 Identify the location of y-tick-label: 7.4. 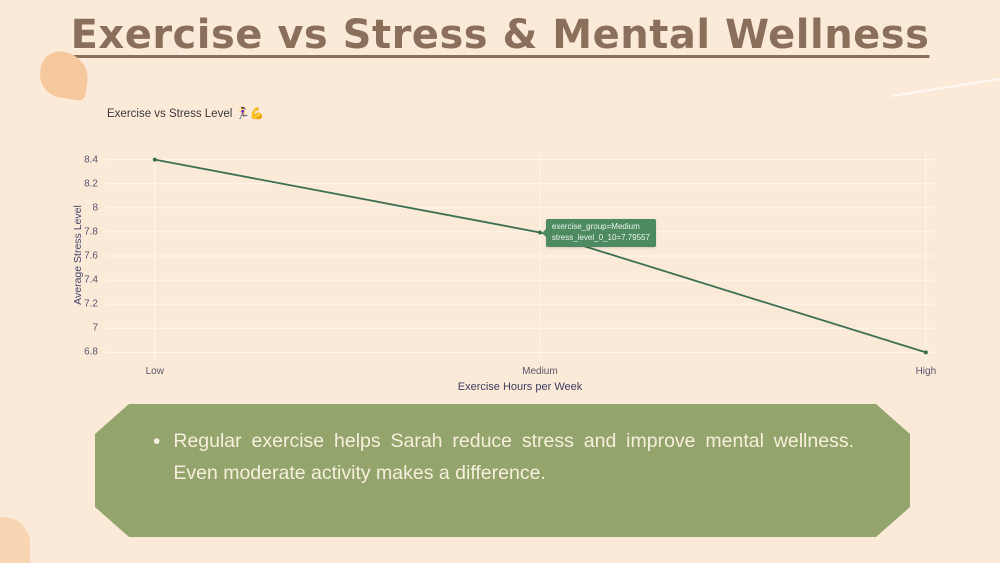
(91, 280).